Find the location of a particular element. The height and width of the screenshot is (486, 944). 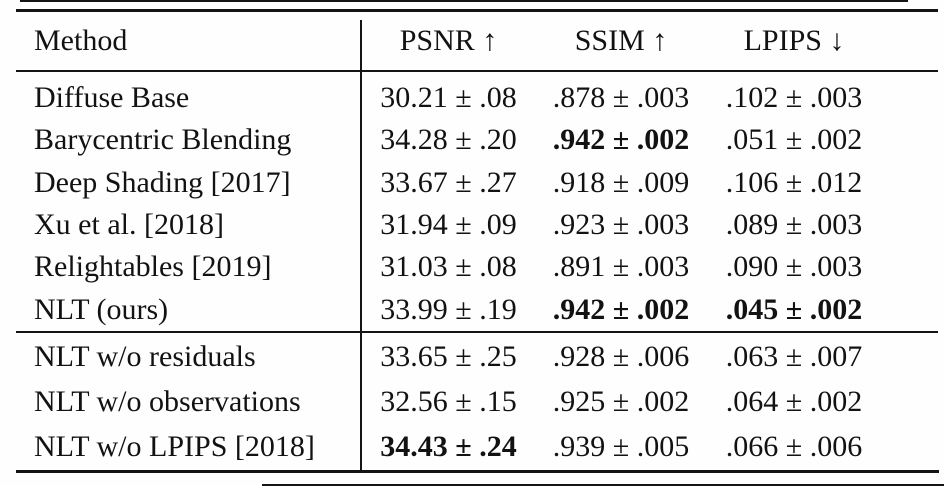

psnr-value: 32.56 ± .15 is located at coordinates (448, 401).